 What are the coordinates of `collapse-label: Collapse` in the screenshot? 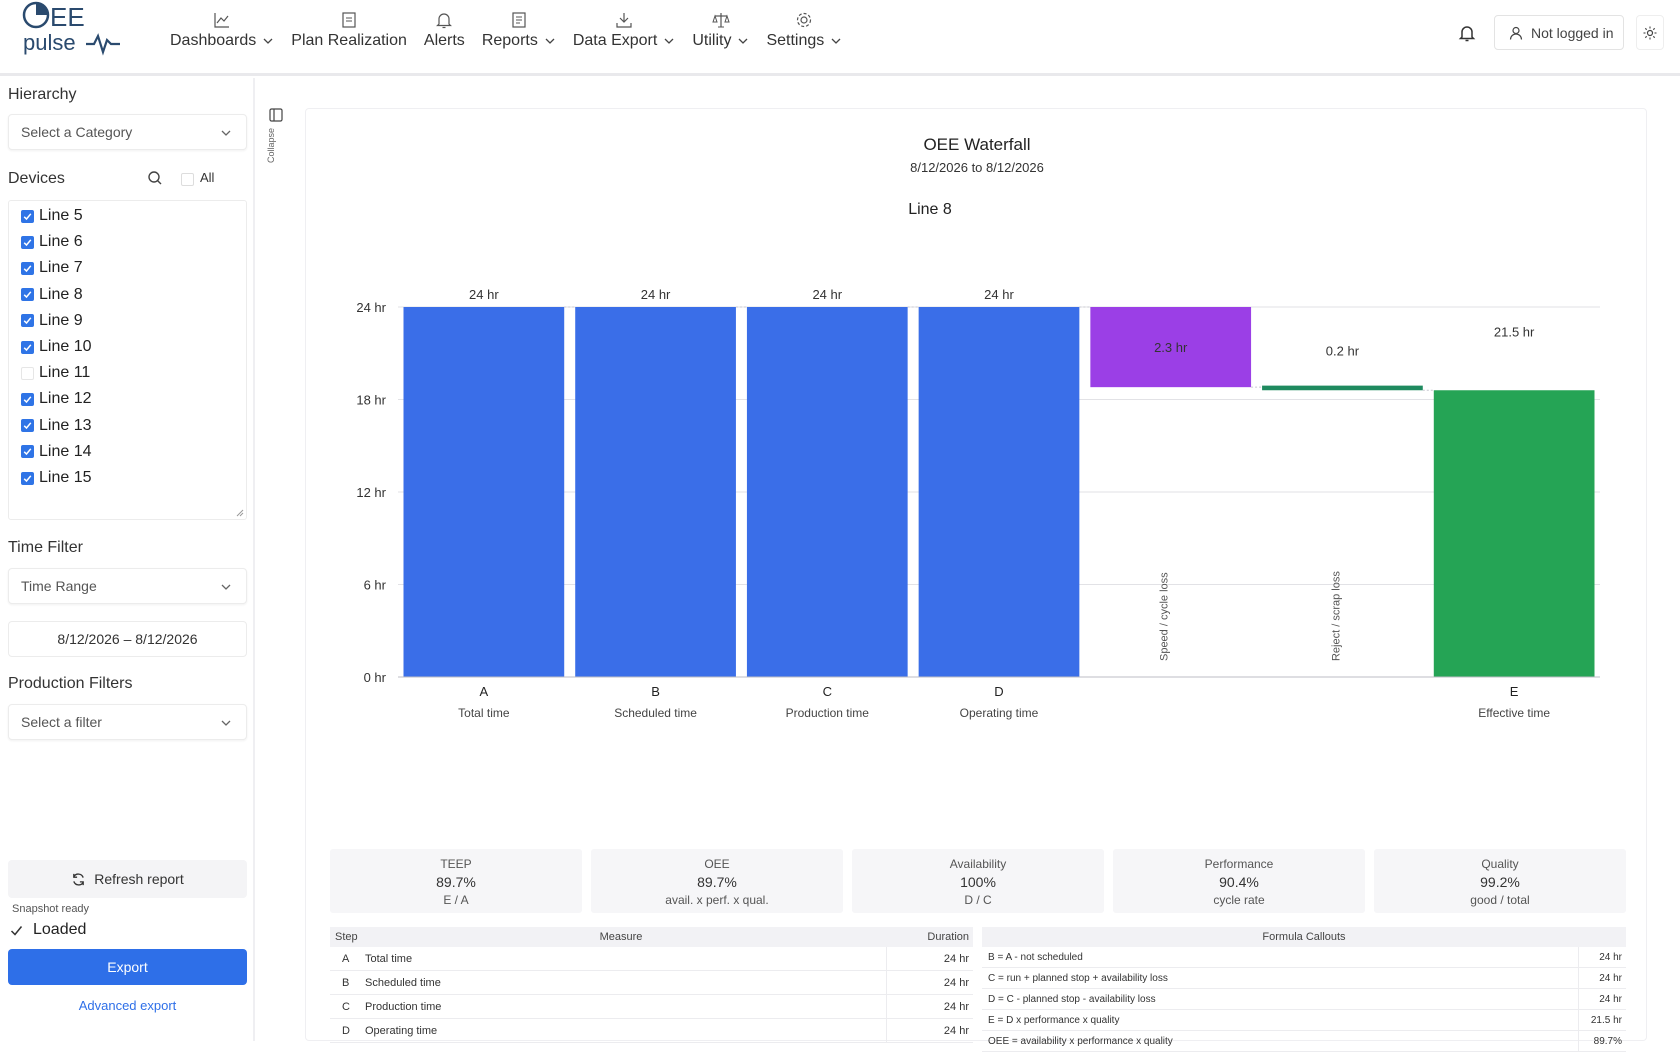 It's located at (271, 145).